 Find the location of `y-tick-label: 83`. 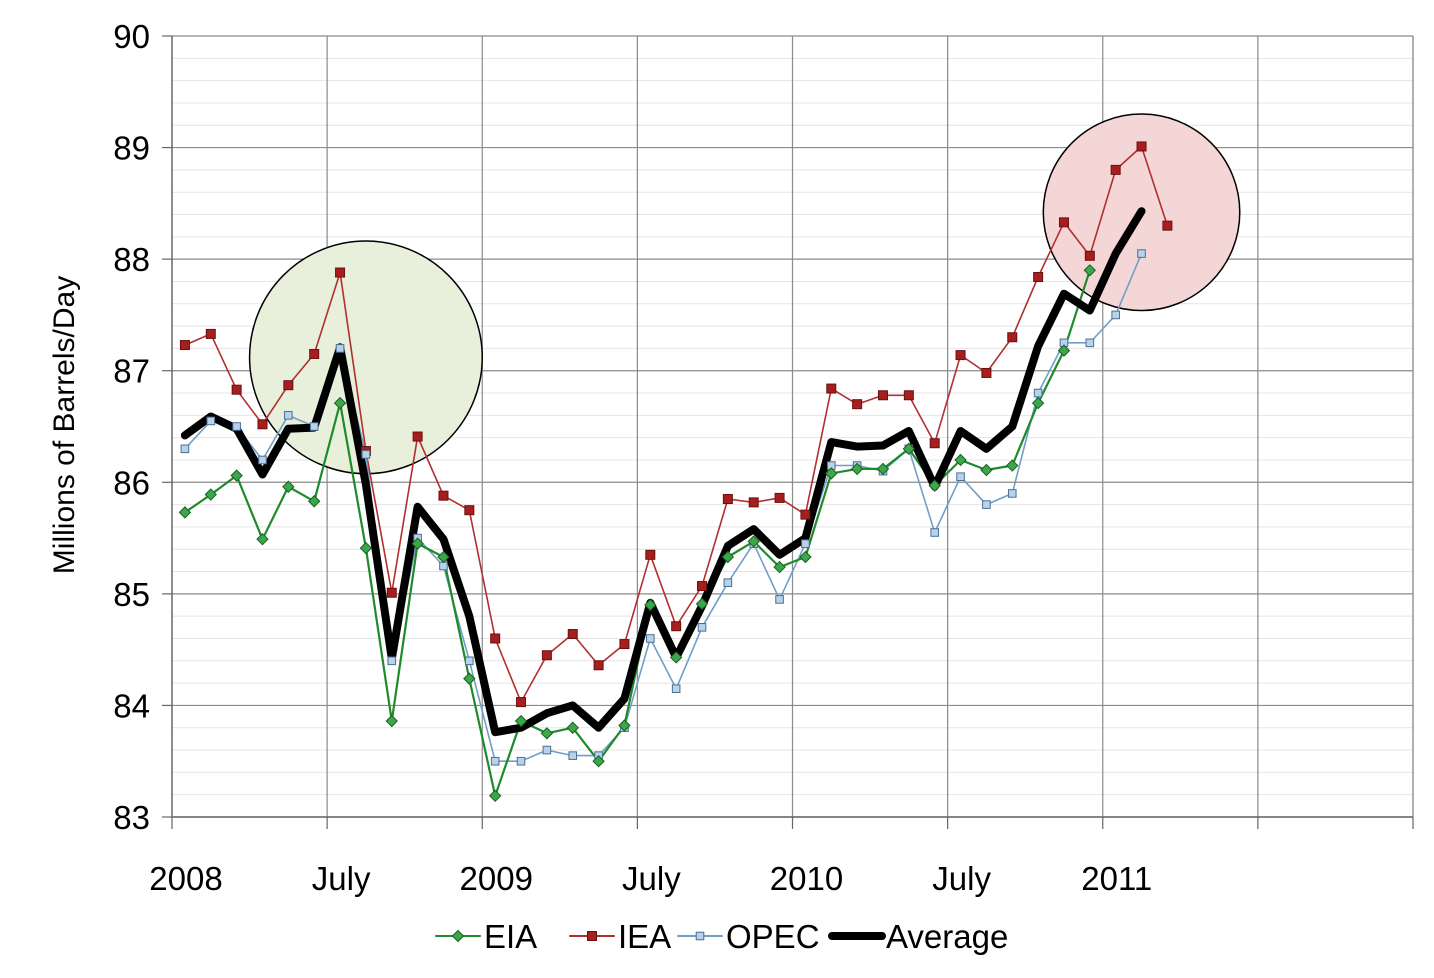

y-tick-label: 83 is located at coordinates (131, 817).